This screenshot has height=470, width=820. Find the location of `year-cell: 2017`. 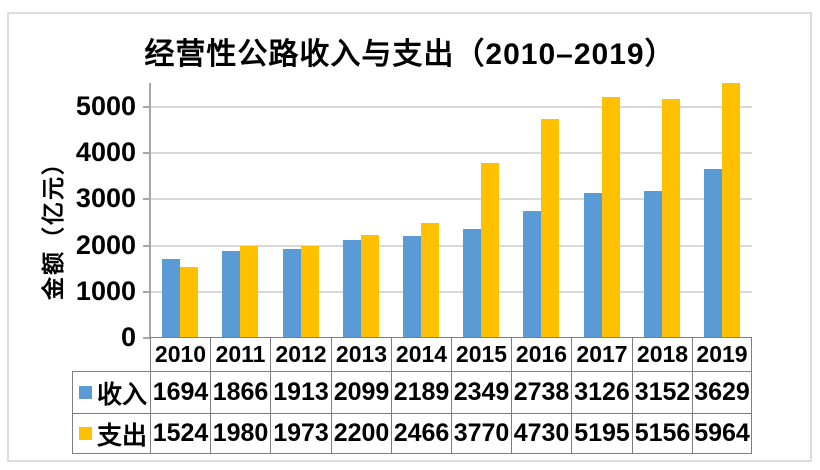

year-cell: 2017 is located at coordinates (601, 354).